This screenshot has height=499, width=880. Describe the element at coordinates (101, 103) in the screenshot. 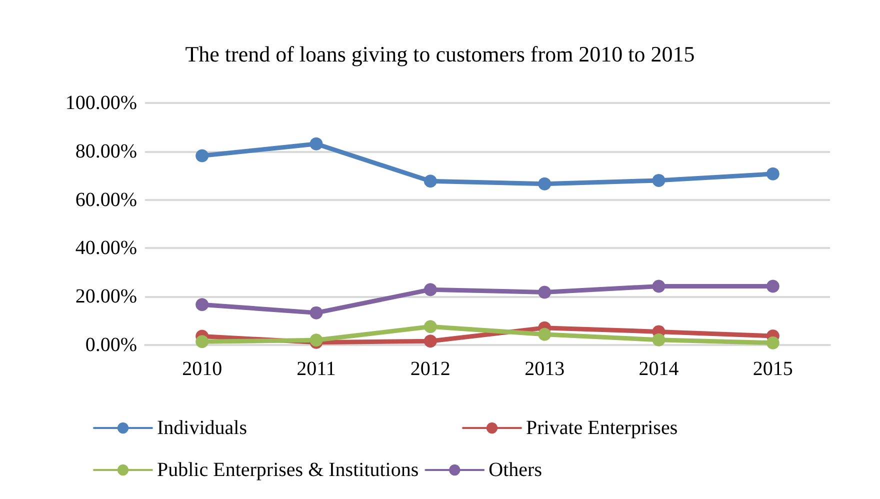

I see `y-tick-label: 100.00%` at that location.